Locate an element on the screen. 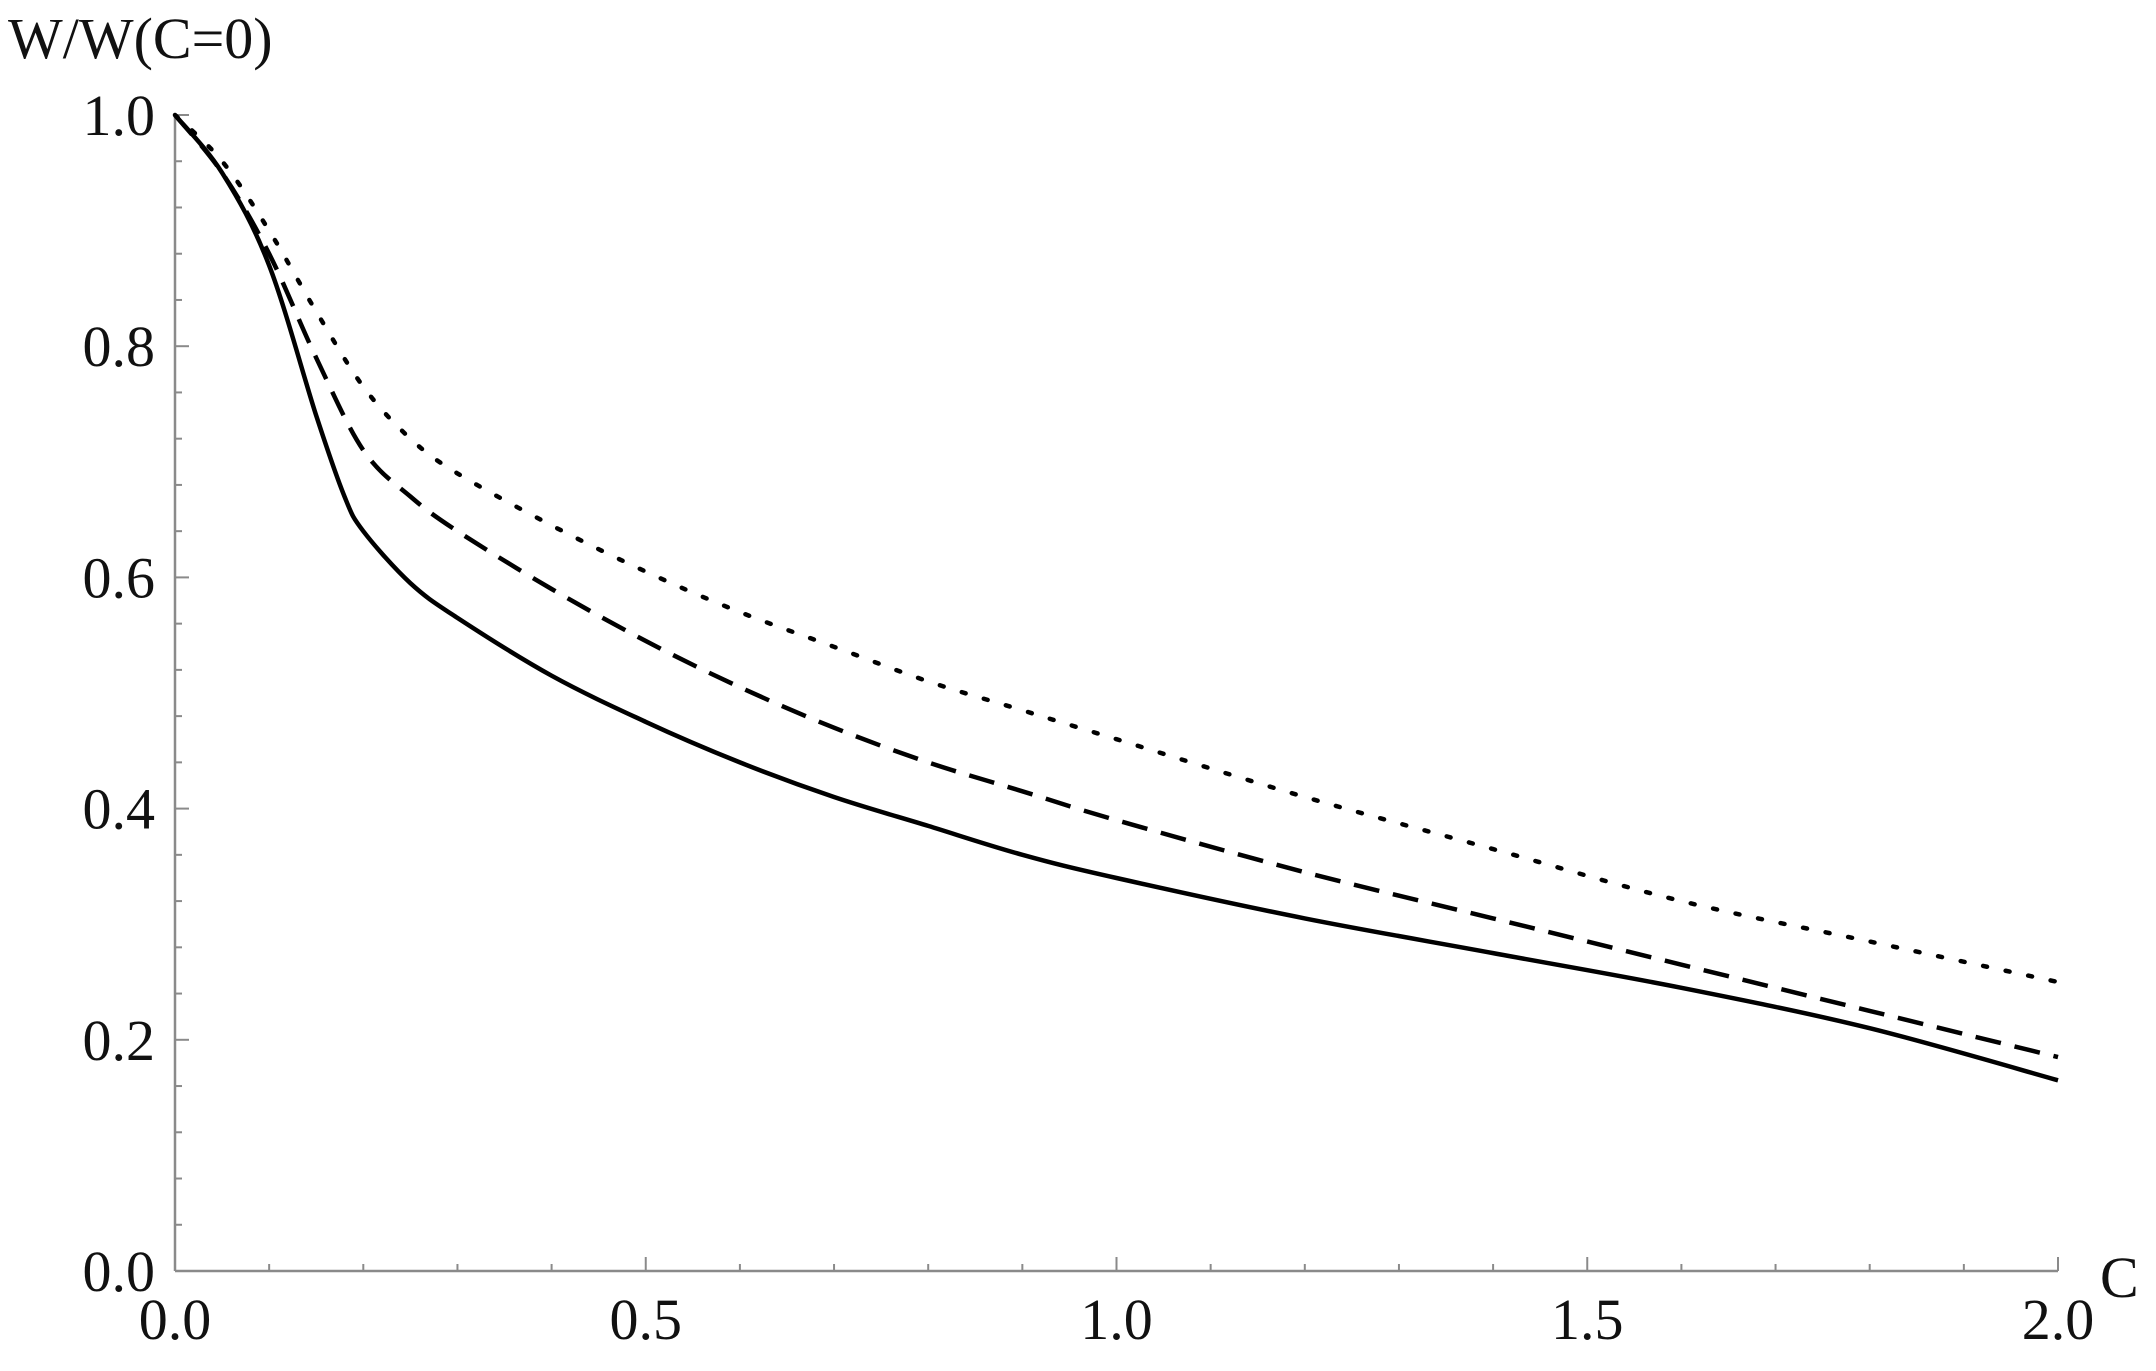 The width and height of the screenshot is (2156, 1371). y-tick-label: 0.4 is located at coordinates (119, 809).